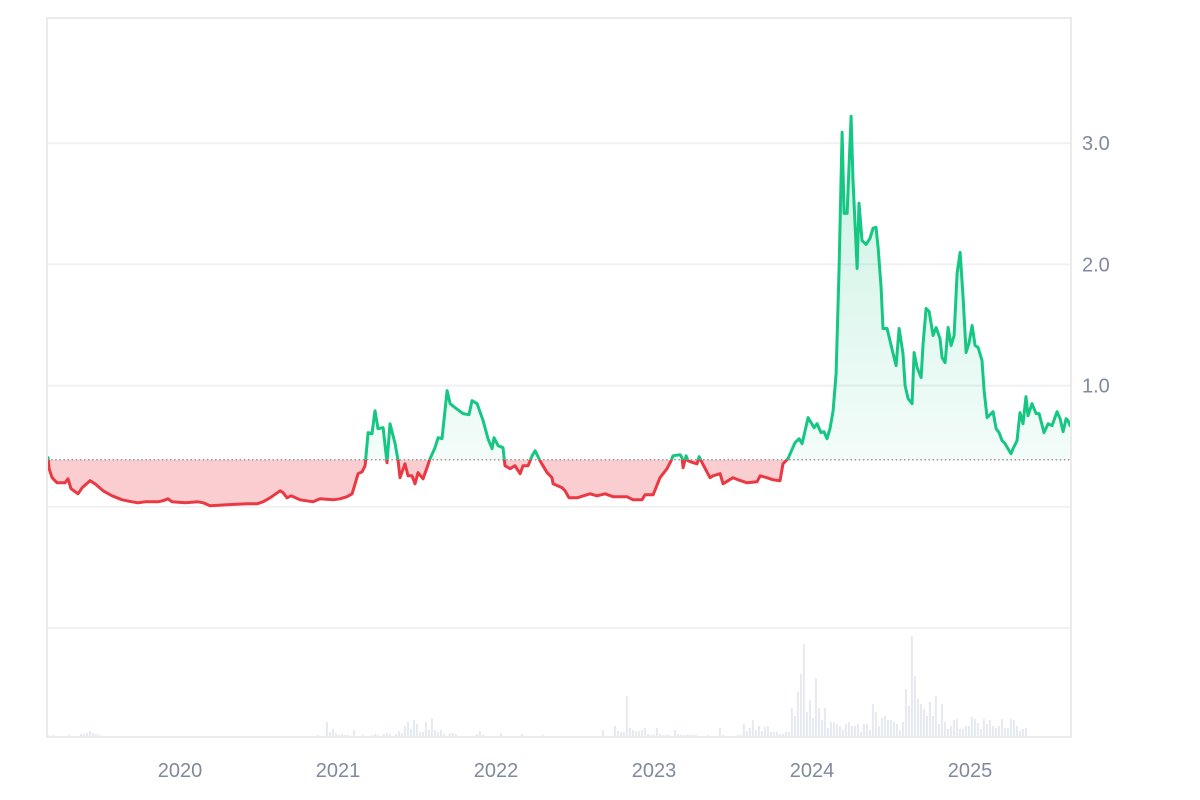  What do you see at coordinates (575, 771) in the screenshot?
I see `x-axis: 2020 2021 2022 2023 2024 2025` at bounding box center [575, 771].